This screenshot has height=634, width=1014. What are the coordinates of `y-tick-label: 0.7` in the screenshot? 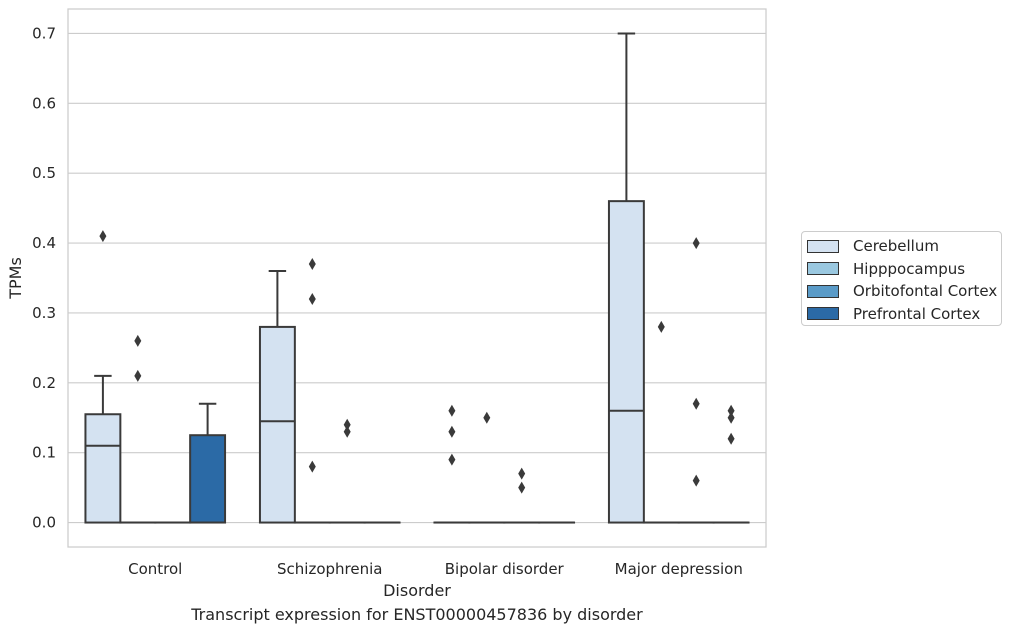 It's located at (44, 33).